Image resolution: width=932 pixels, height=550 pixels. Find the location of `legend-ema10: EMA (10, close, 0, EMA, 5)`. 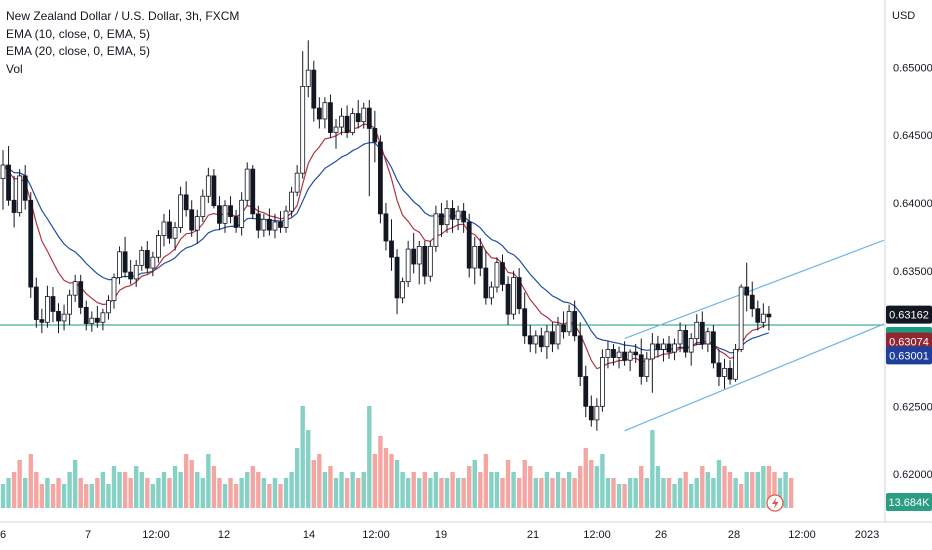

legend-ema10: EMA (10, close, 0, EMA, 5) is located at coordinates (78, 33).